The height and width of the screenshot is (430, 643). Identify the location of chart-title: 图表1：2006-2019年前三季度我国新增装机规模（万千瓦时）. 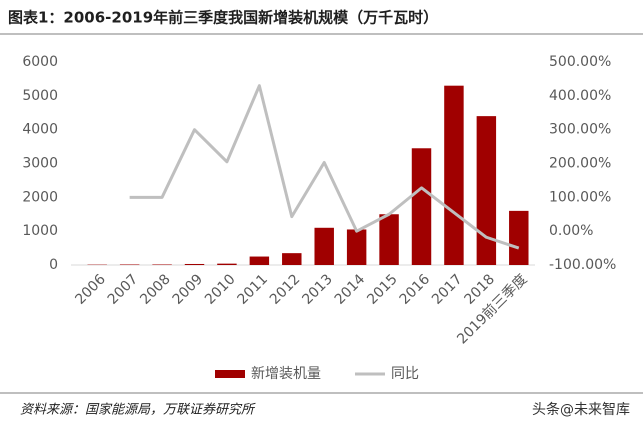
(223, 18).